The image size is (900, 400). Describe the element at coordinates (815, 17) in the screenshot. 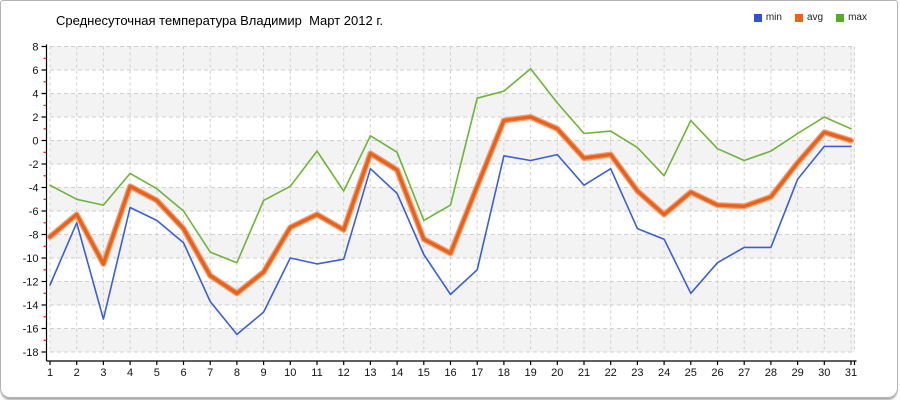

I see `legend-label-avg: avg` at that location.